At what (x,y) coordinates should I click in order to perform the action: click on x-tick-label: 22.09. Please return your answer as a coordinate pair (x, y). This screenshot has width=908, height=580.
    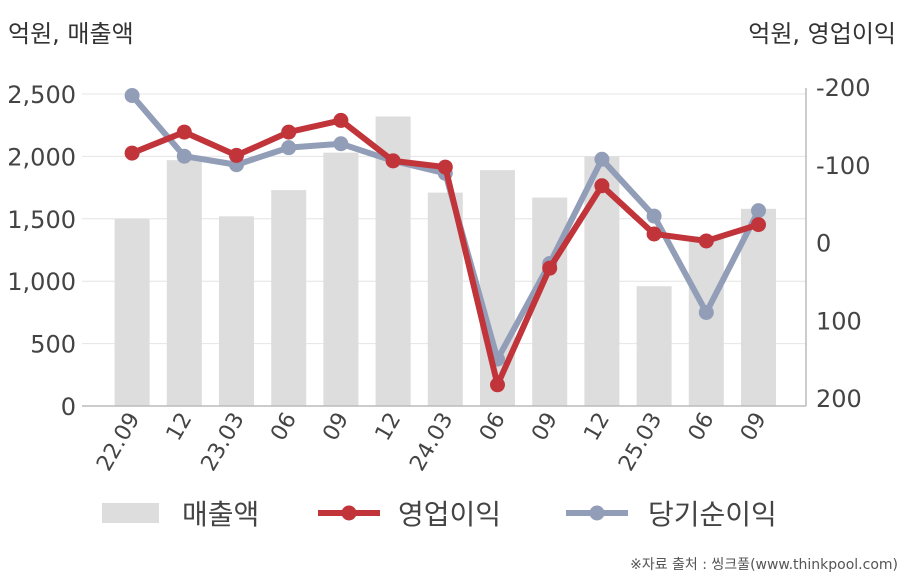
    Looking at the image, I should click on (118, 442).